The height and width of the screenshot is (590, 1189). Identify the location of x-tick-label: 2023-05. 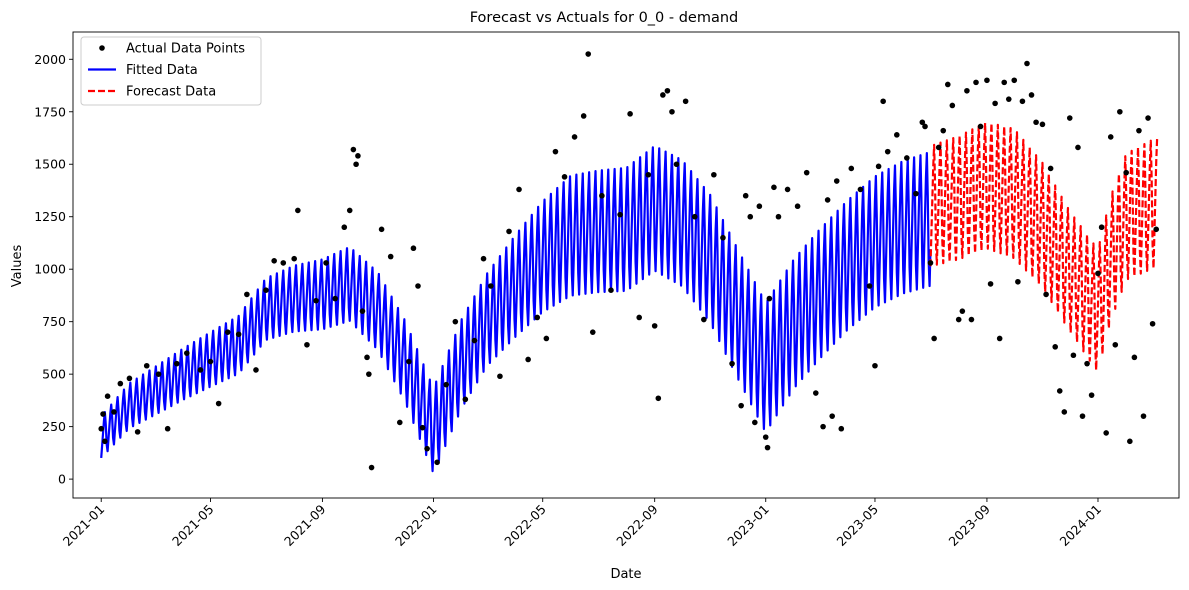
(858, 526).